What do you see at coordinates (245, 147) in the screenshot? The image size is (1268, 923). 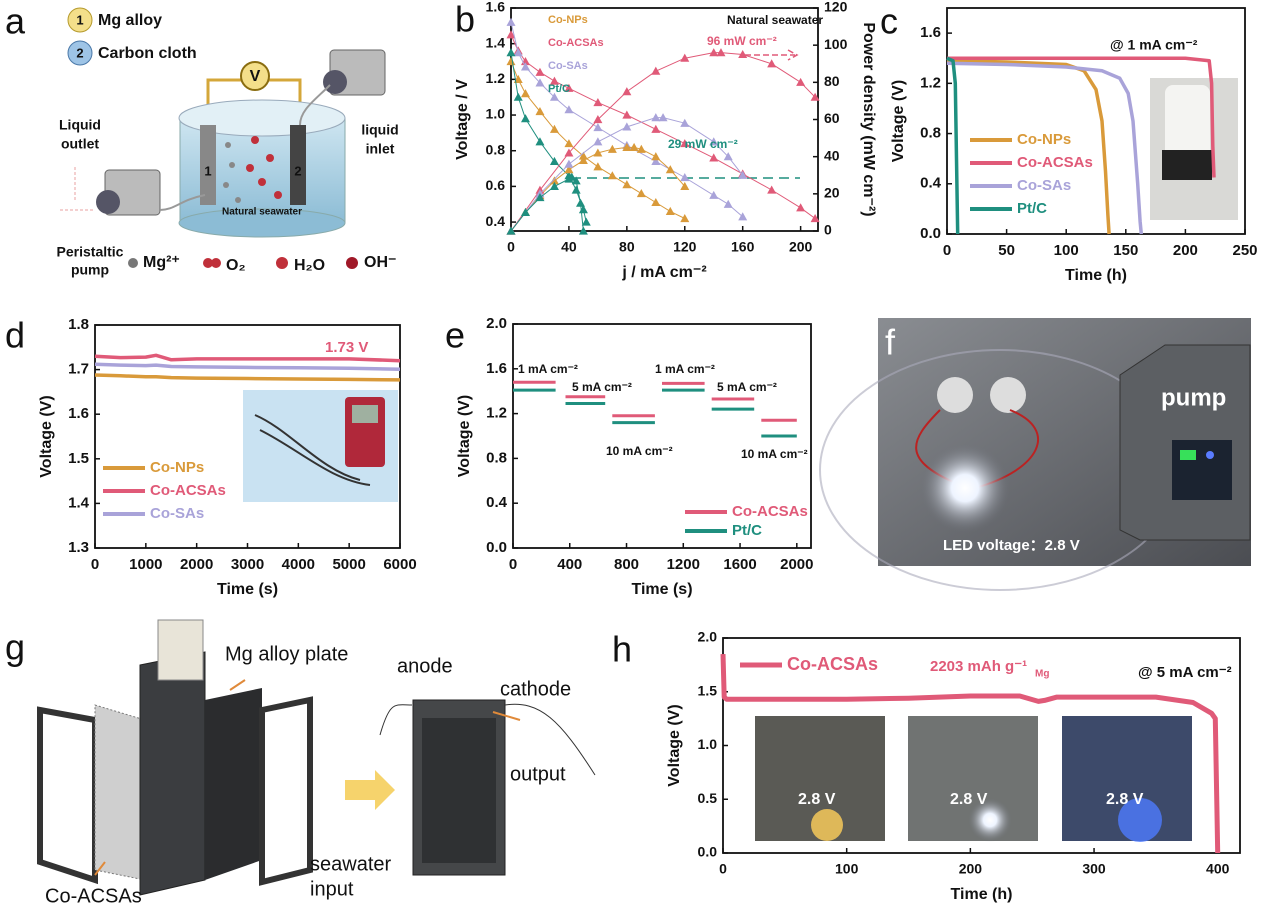 I see `tube` at bounding box center [245, 147].